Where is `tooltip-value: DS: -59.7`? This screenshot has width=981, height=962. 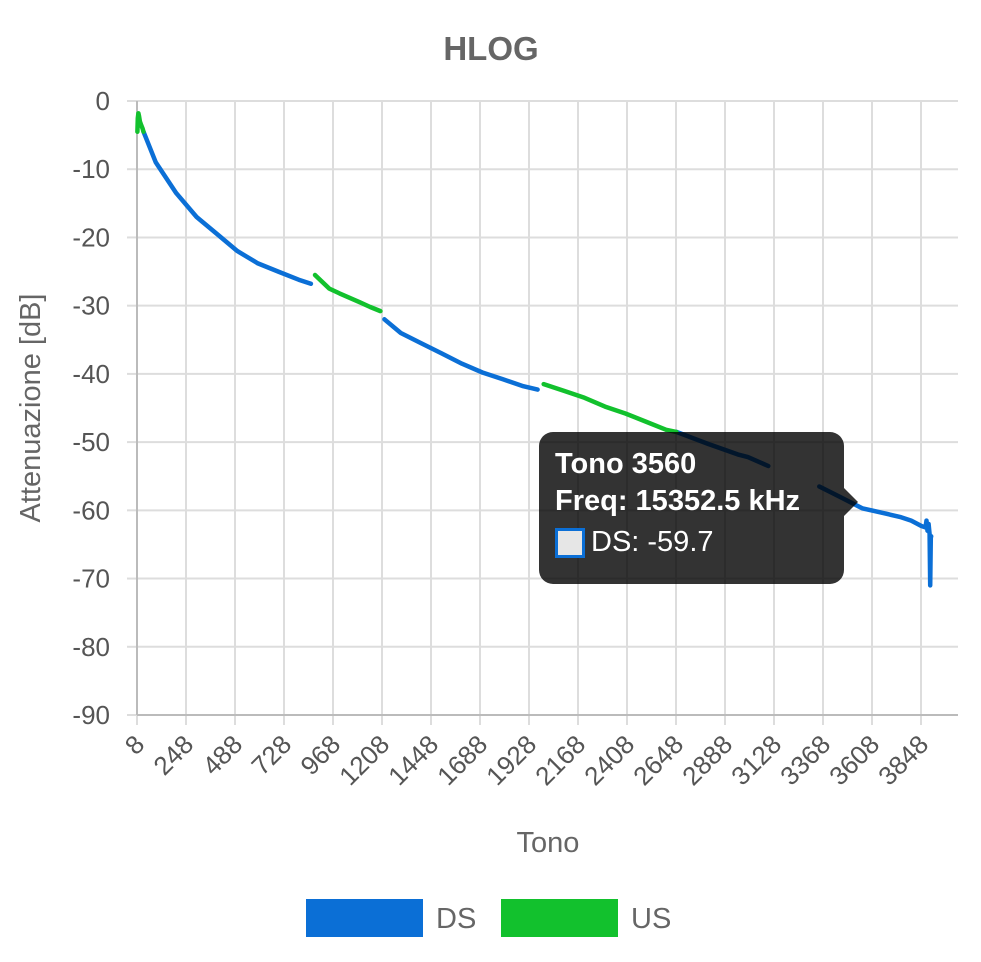 tooltip-value: DS: -59.7 is located at coordinates (652, 542).